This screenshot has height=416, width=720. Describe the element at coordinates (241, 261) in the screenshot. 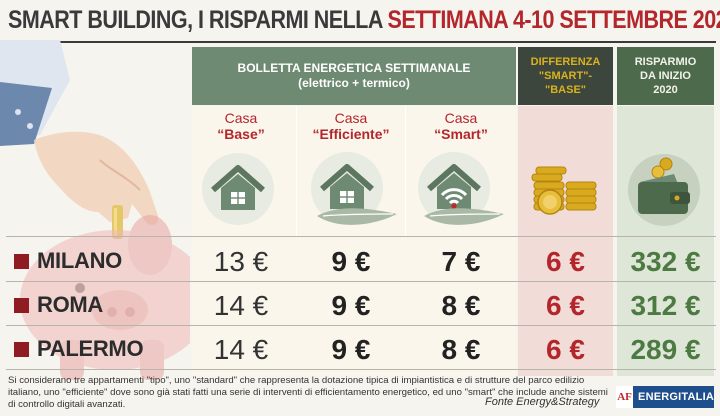

I see `table-cell: 13 €` at that location.